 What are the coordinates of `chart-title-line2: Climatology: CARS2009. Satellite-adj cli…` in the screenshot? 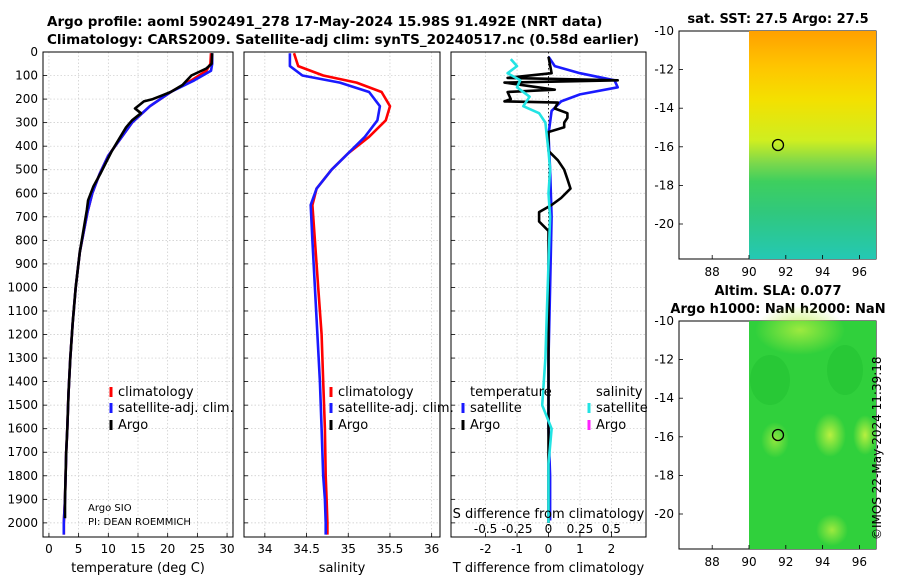 It's located at (343, 40).